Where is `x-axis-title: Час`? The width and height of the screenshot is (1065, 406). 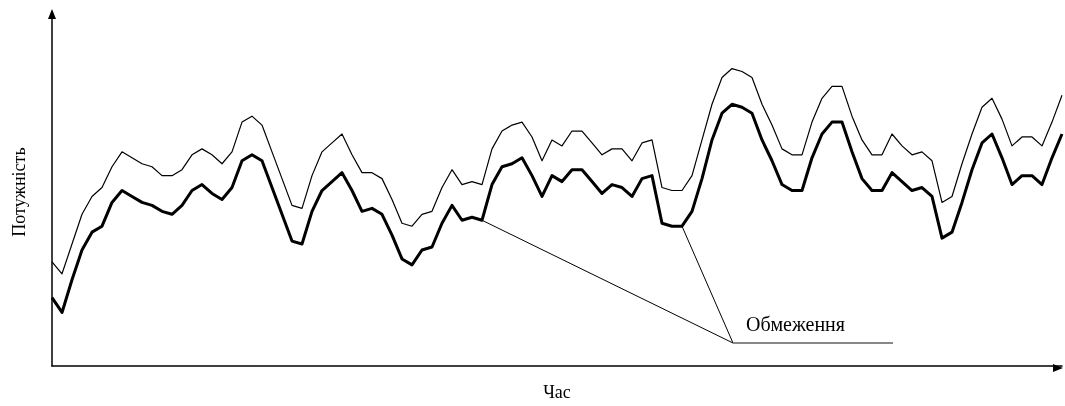 x-axis-title: Час is located at coordinates (557, 392).